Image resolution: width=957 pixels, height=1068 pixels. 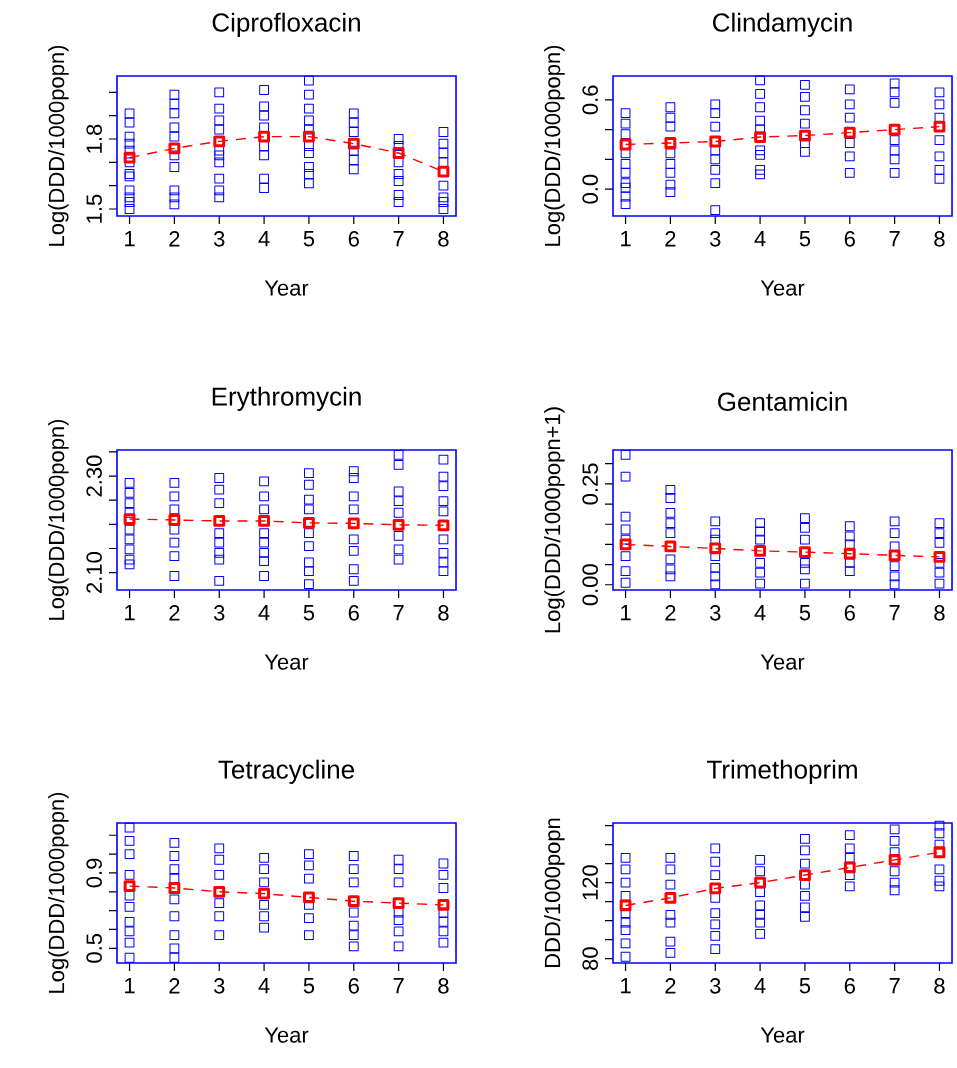 What do you see at coordinates (590, 189) in the screenshot?
I see `y-tick-label: 0.0` at bounding box center [590, 189].